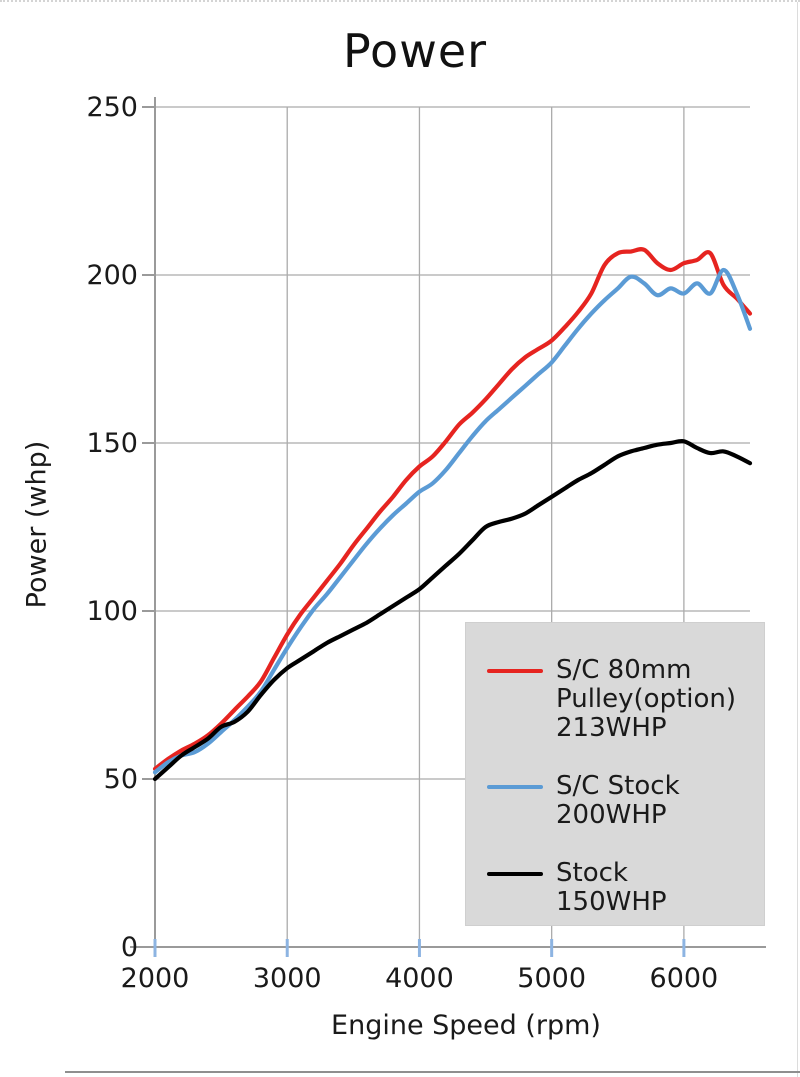 Image resolution: width=800 pixels, height=1077 pixels. Describe the element at coordinates (466, 1025) in the screenshot. I see `x-axis-label: Engine Speed (rpm)` at that location.